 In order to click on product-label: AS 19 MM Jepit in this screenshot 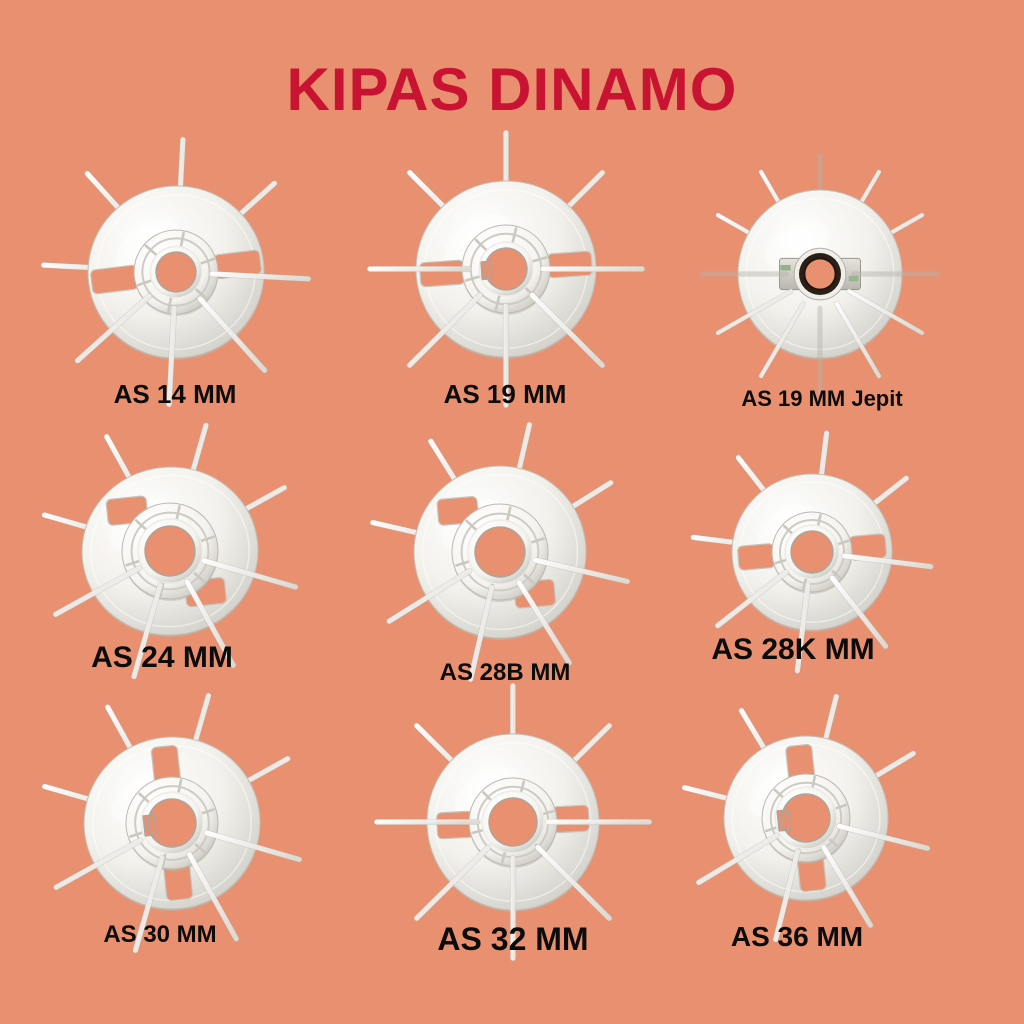, I will do `click(822, 399)`.